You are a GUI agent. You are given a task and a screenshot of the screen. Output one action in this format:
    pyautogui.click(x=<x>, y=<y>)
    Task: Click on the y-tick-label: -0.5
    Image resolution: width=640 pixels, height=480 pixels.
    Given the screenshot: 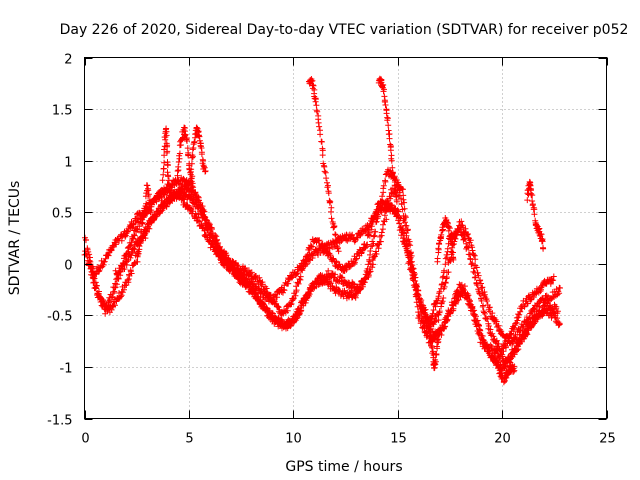 What is the action you would take?
    pyautogui.click(x=59, y=317)
    